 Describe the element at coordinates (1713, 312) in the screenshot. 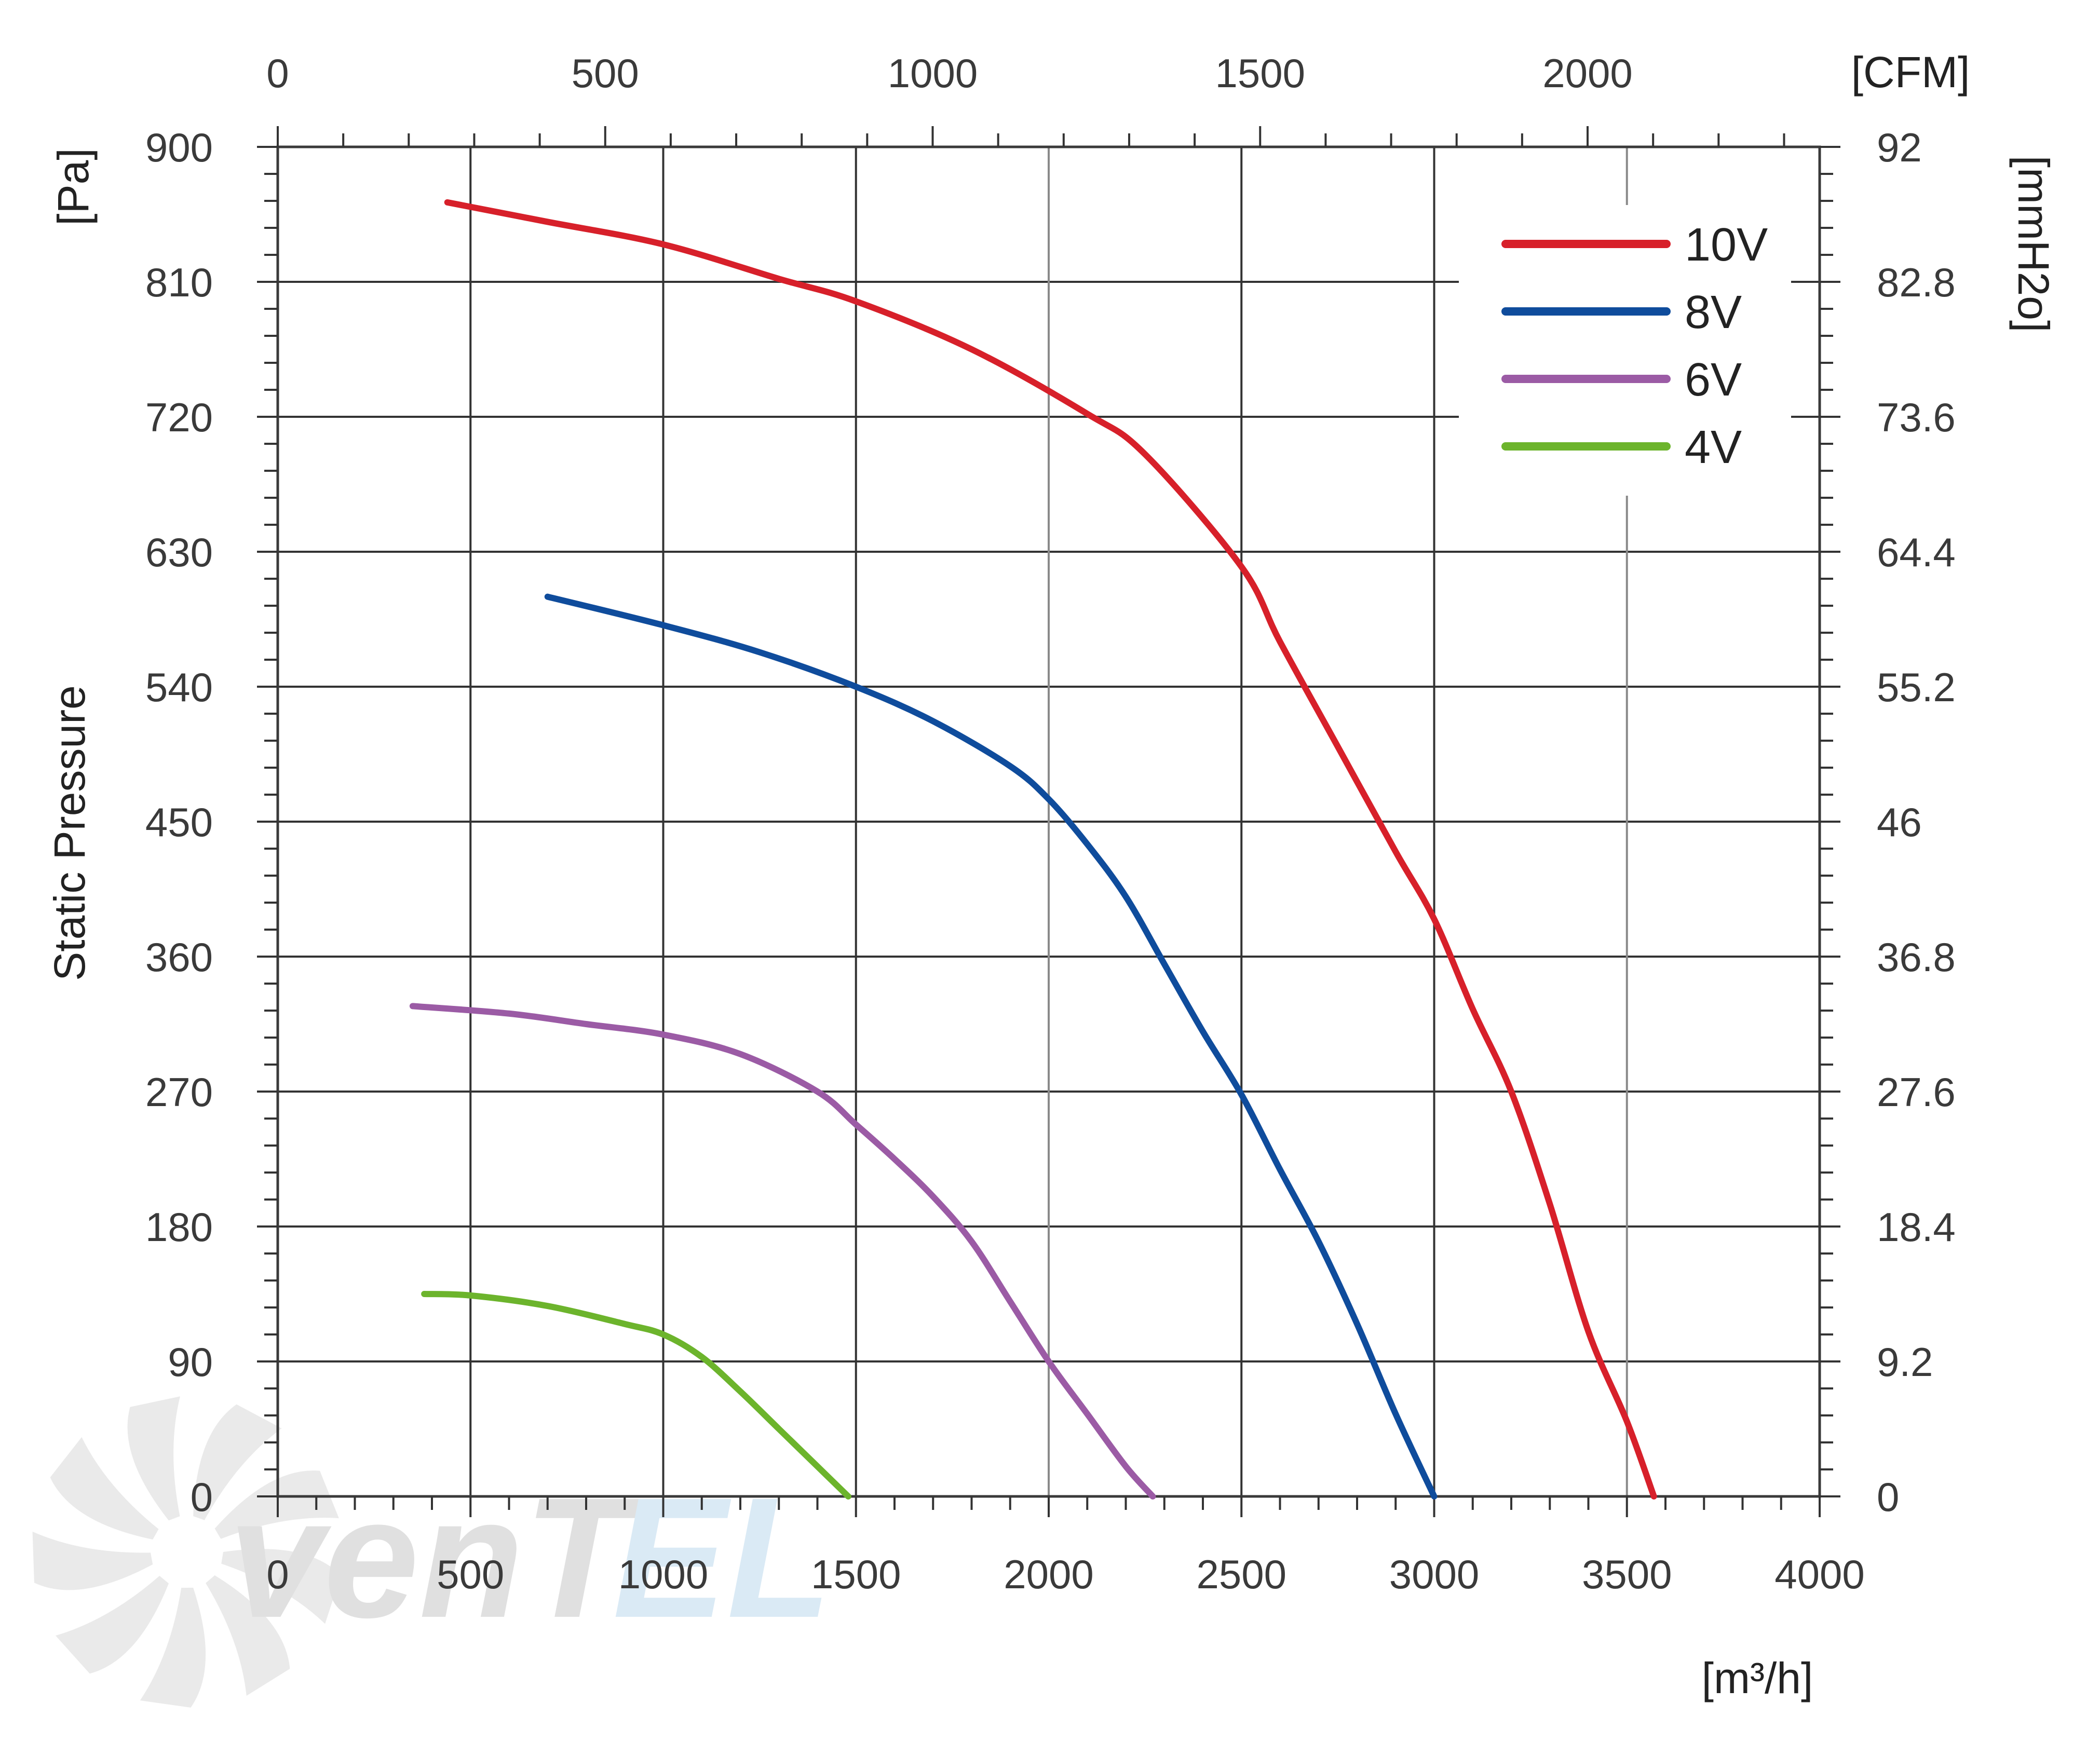

I see `legend-label: 8V` at that location.